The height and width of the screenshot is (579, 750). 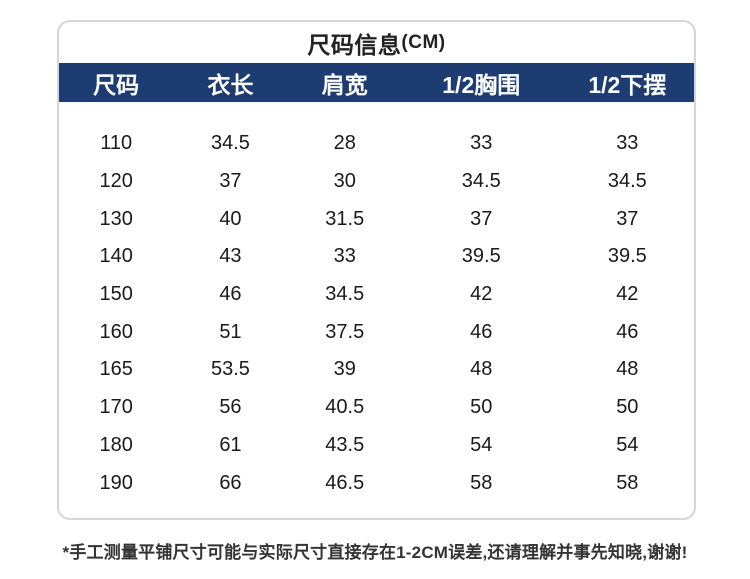 What do you see at coordinates (423, 42) in the screenshot?
I see `size-chart-title-unit: (CM)` at bounding box center [423, 42].